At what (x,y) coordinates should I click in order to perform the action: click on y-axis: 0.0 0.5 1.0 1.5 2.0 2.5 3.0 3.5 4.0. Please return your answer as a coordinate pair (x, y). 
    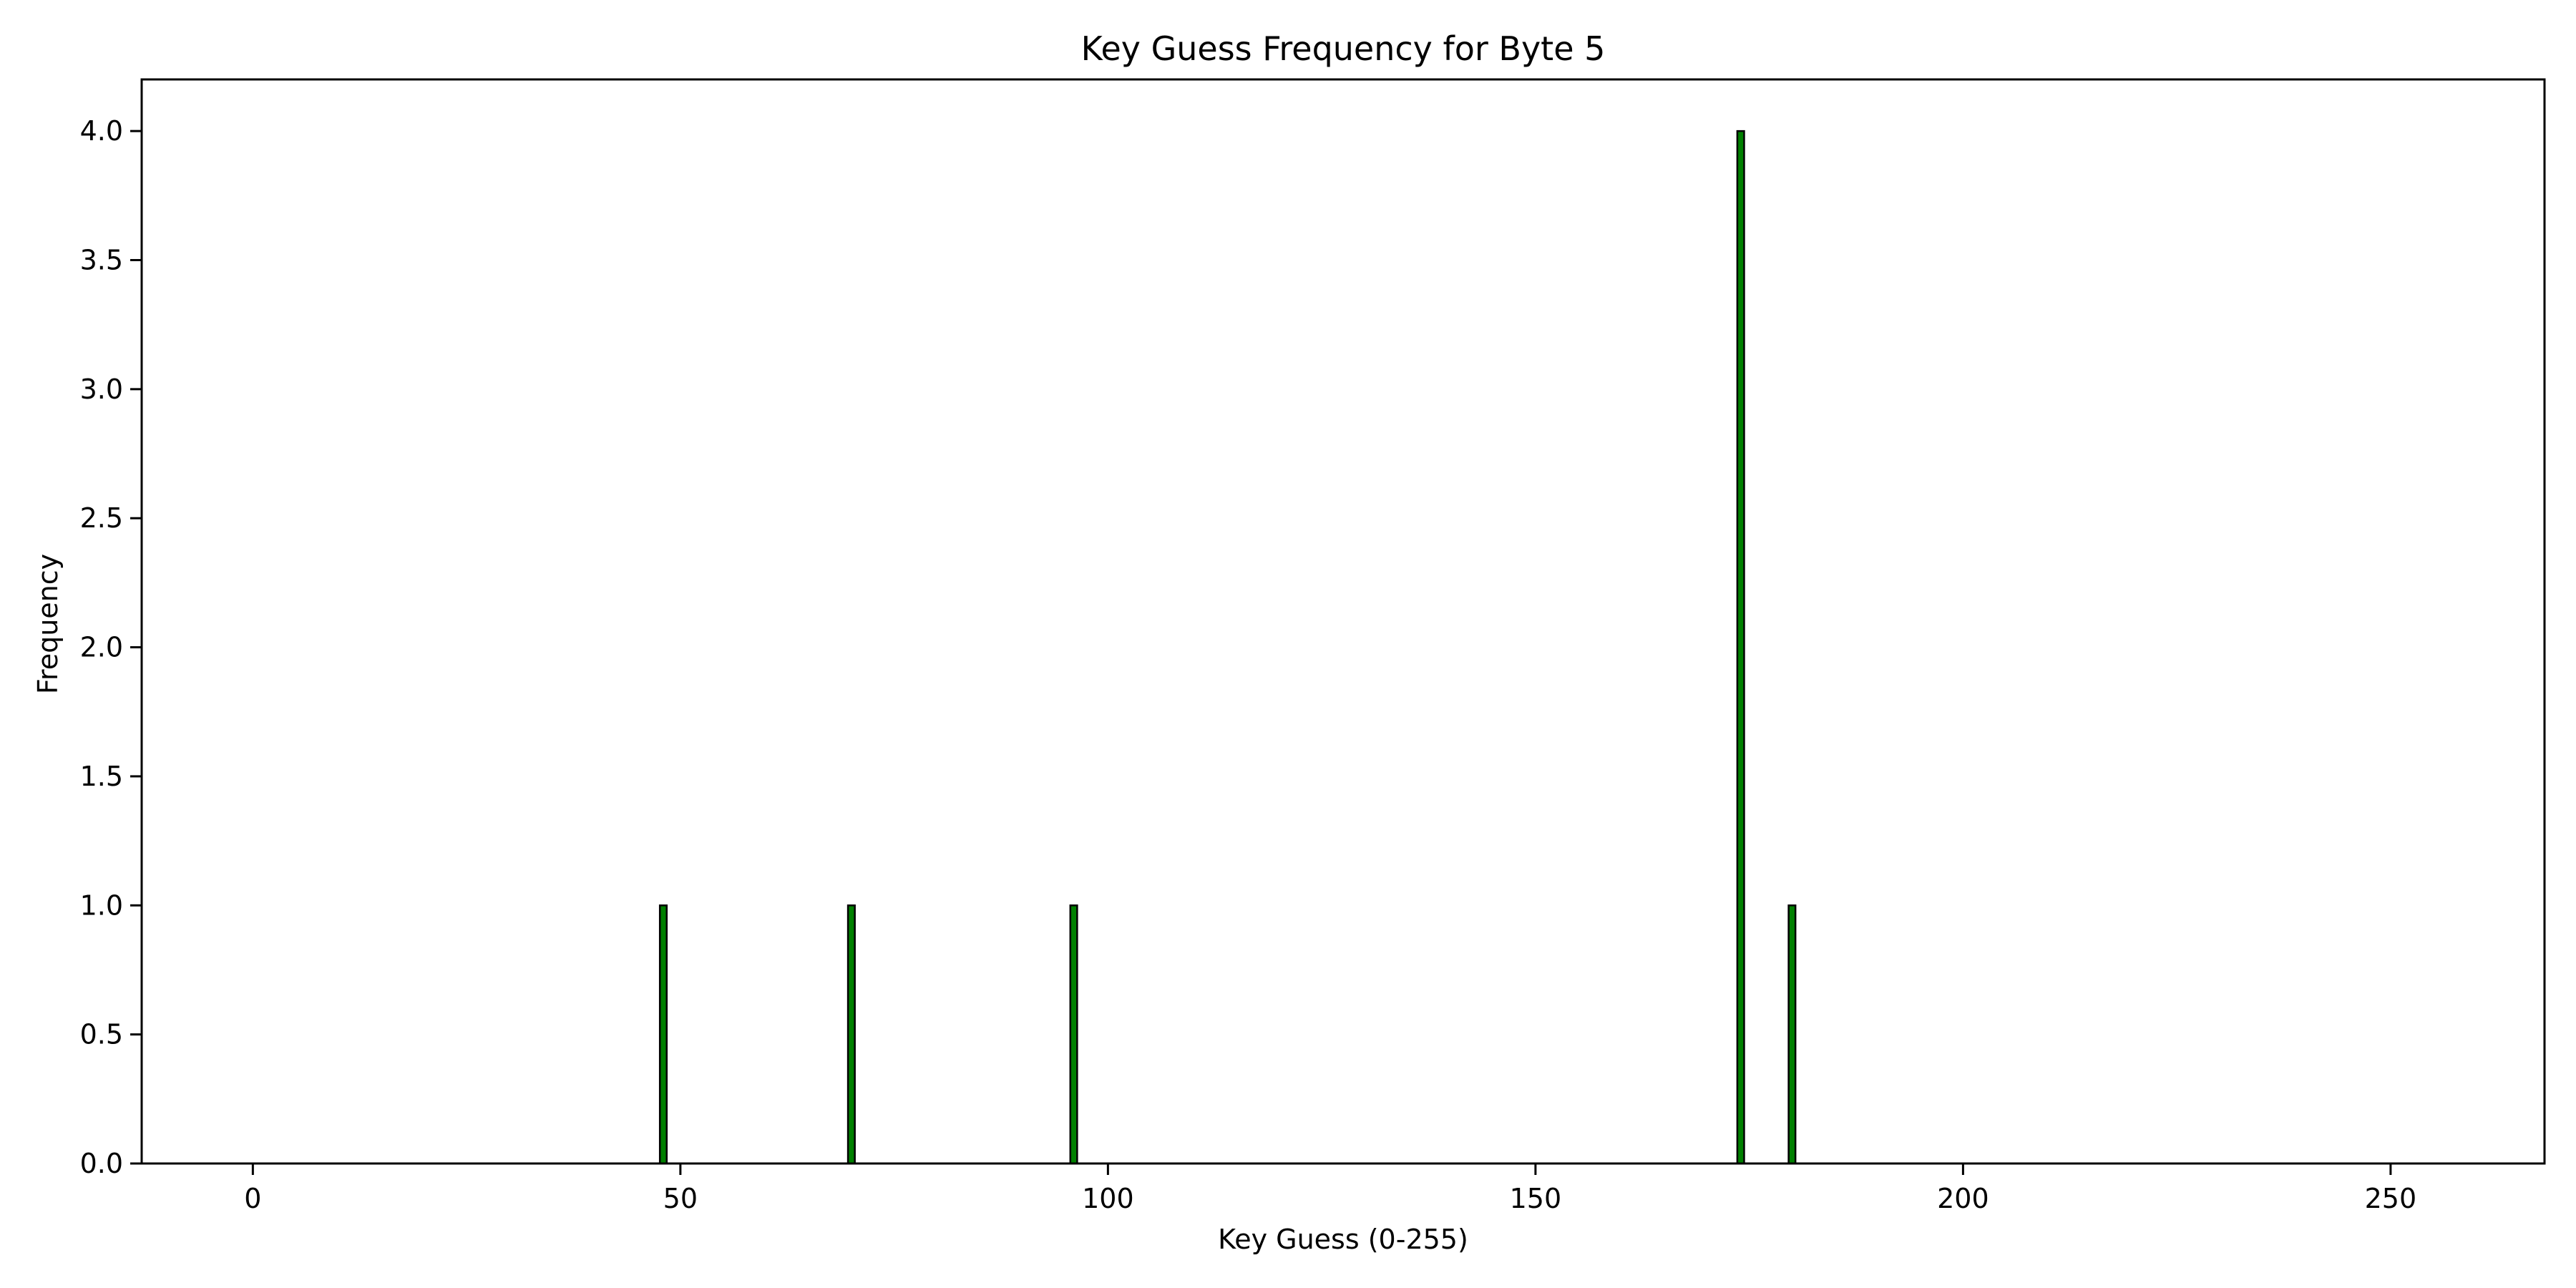
    Looking at the image, I should click on (111, 647).